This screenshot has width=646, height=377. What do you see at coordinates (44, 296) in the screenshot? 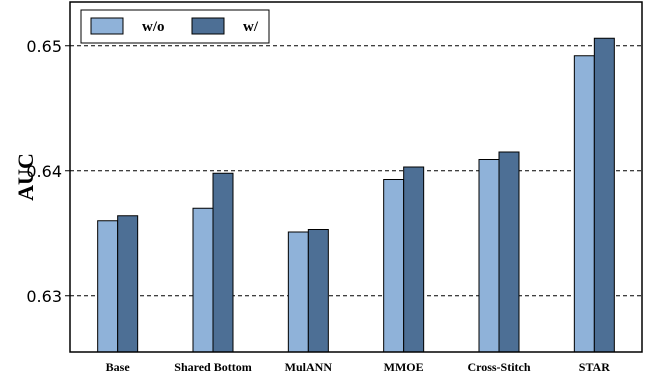
I see `y-tick-label: 0.63` at bounding box center [44, 296].